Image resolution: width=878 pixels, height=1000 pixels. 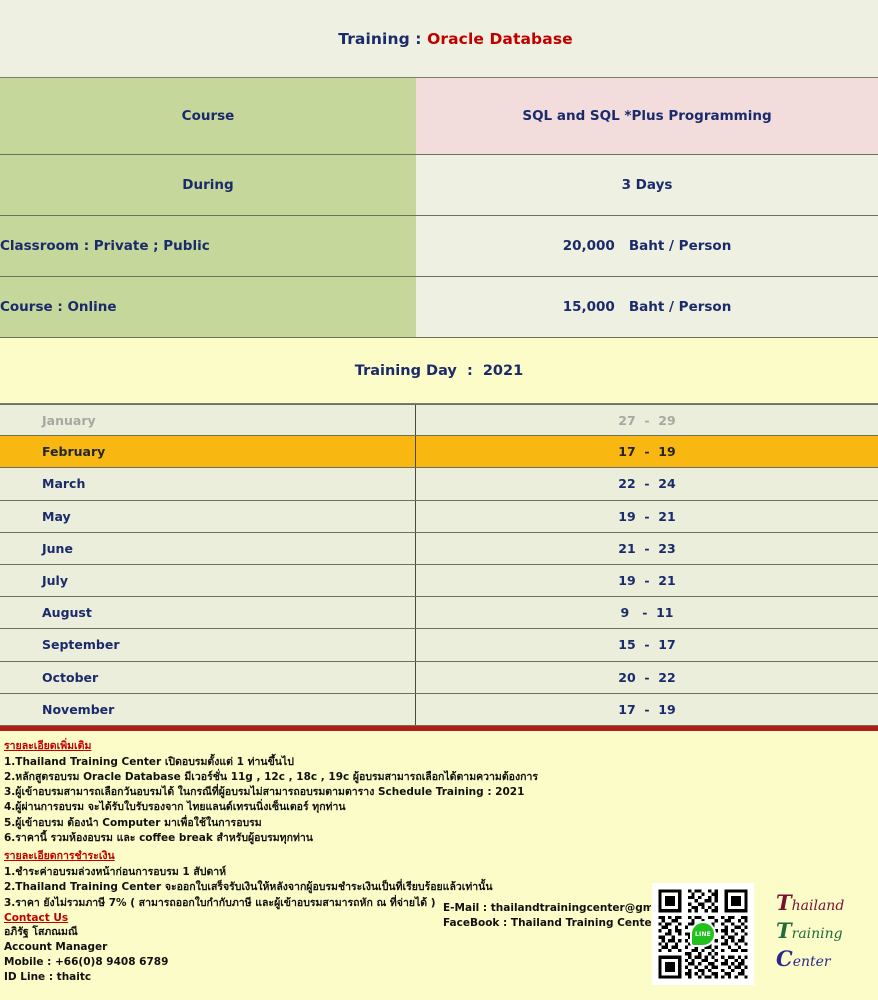 I want to click on brand-logo-card: LINE Thailand Training Center, so click(x=761, y=934).